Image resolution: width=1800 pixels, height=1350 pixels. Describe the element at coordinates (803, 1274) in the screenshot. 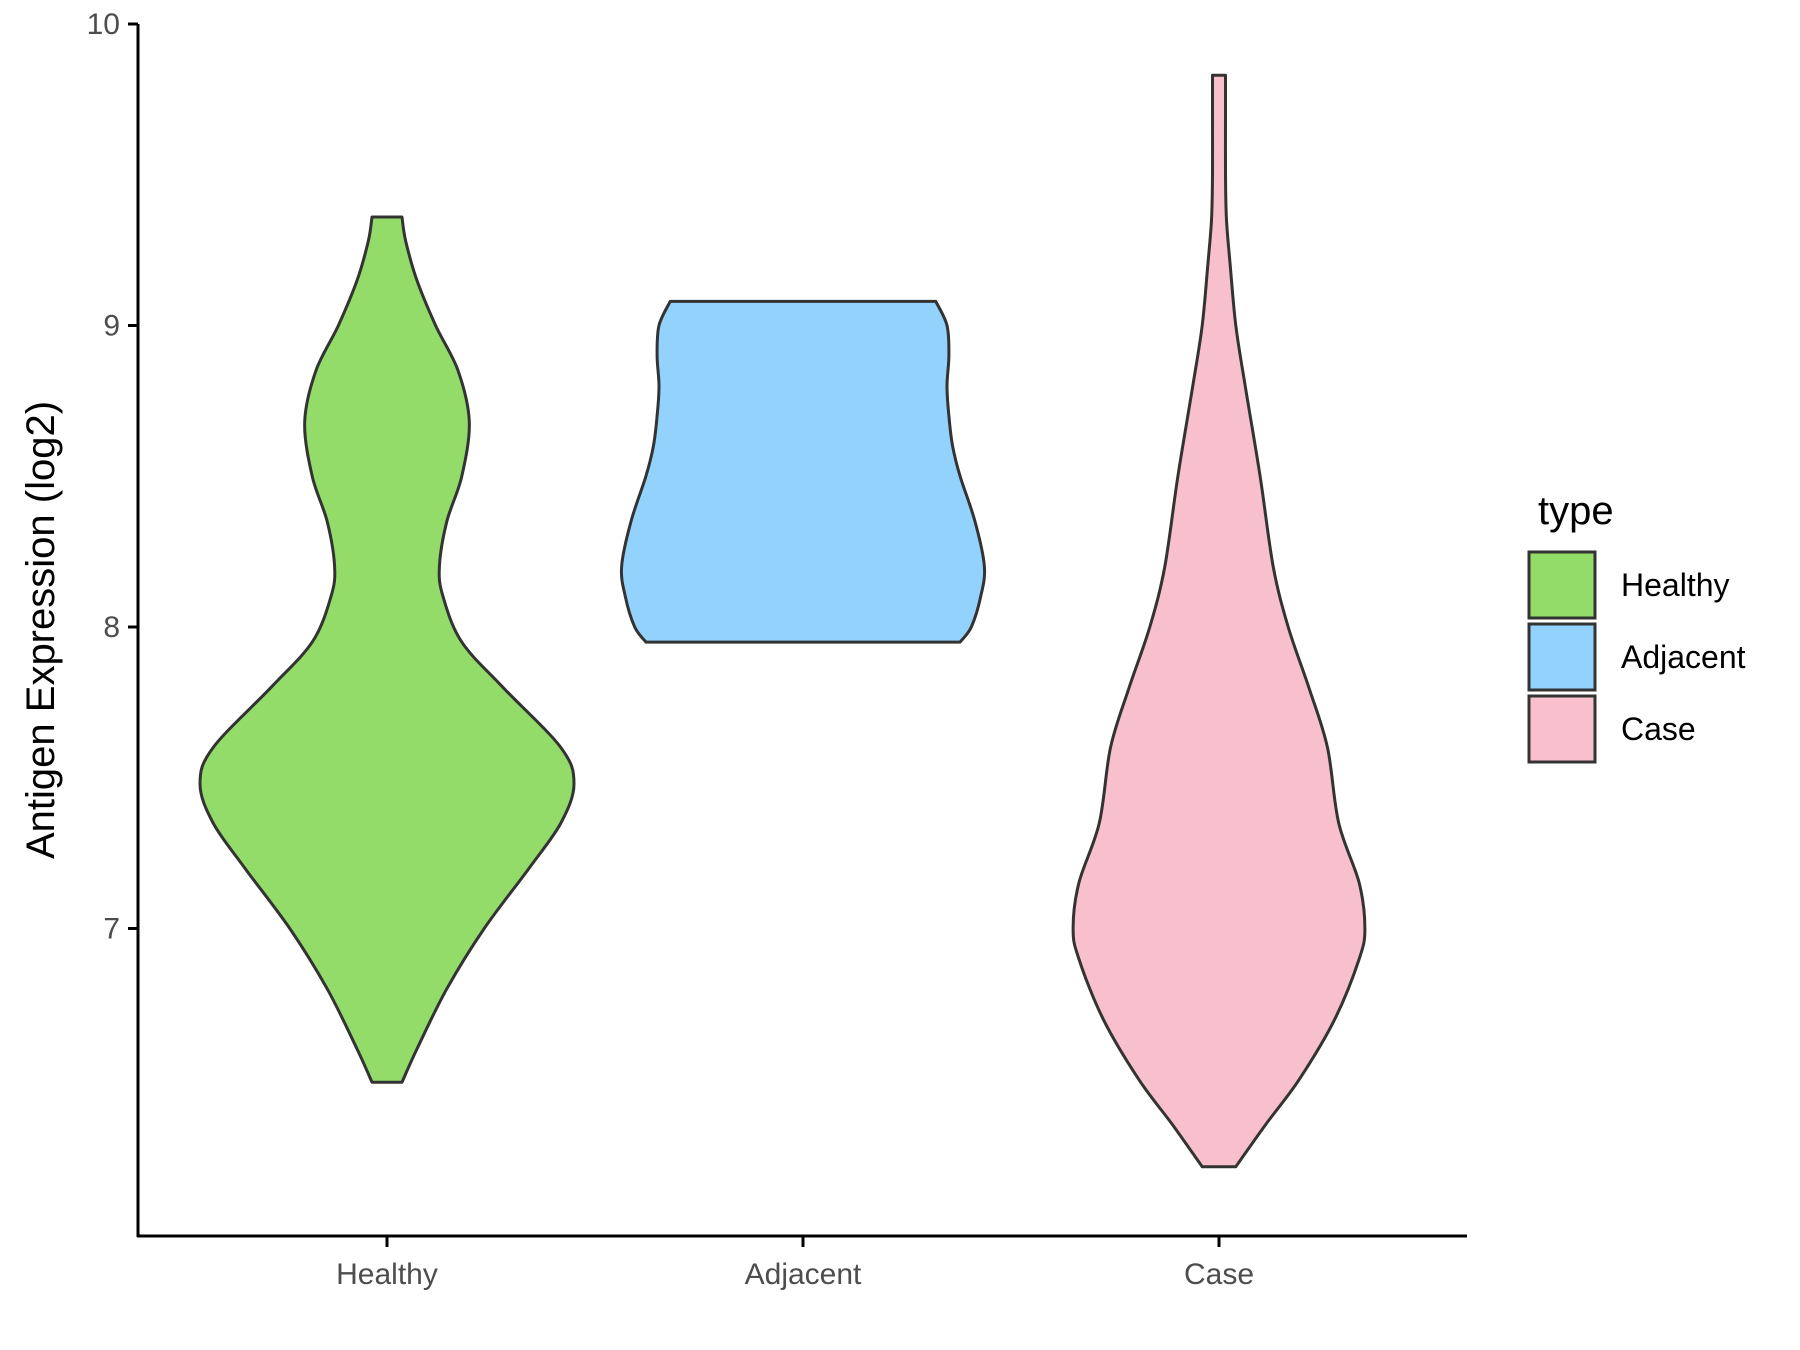

I see `x-tick-label: Adjacent` at that location.